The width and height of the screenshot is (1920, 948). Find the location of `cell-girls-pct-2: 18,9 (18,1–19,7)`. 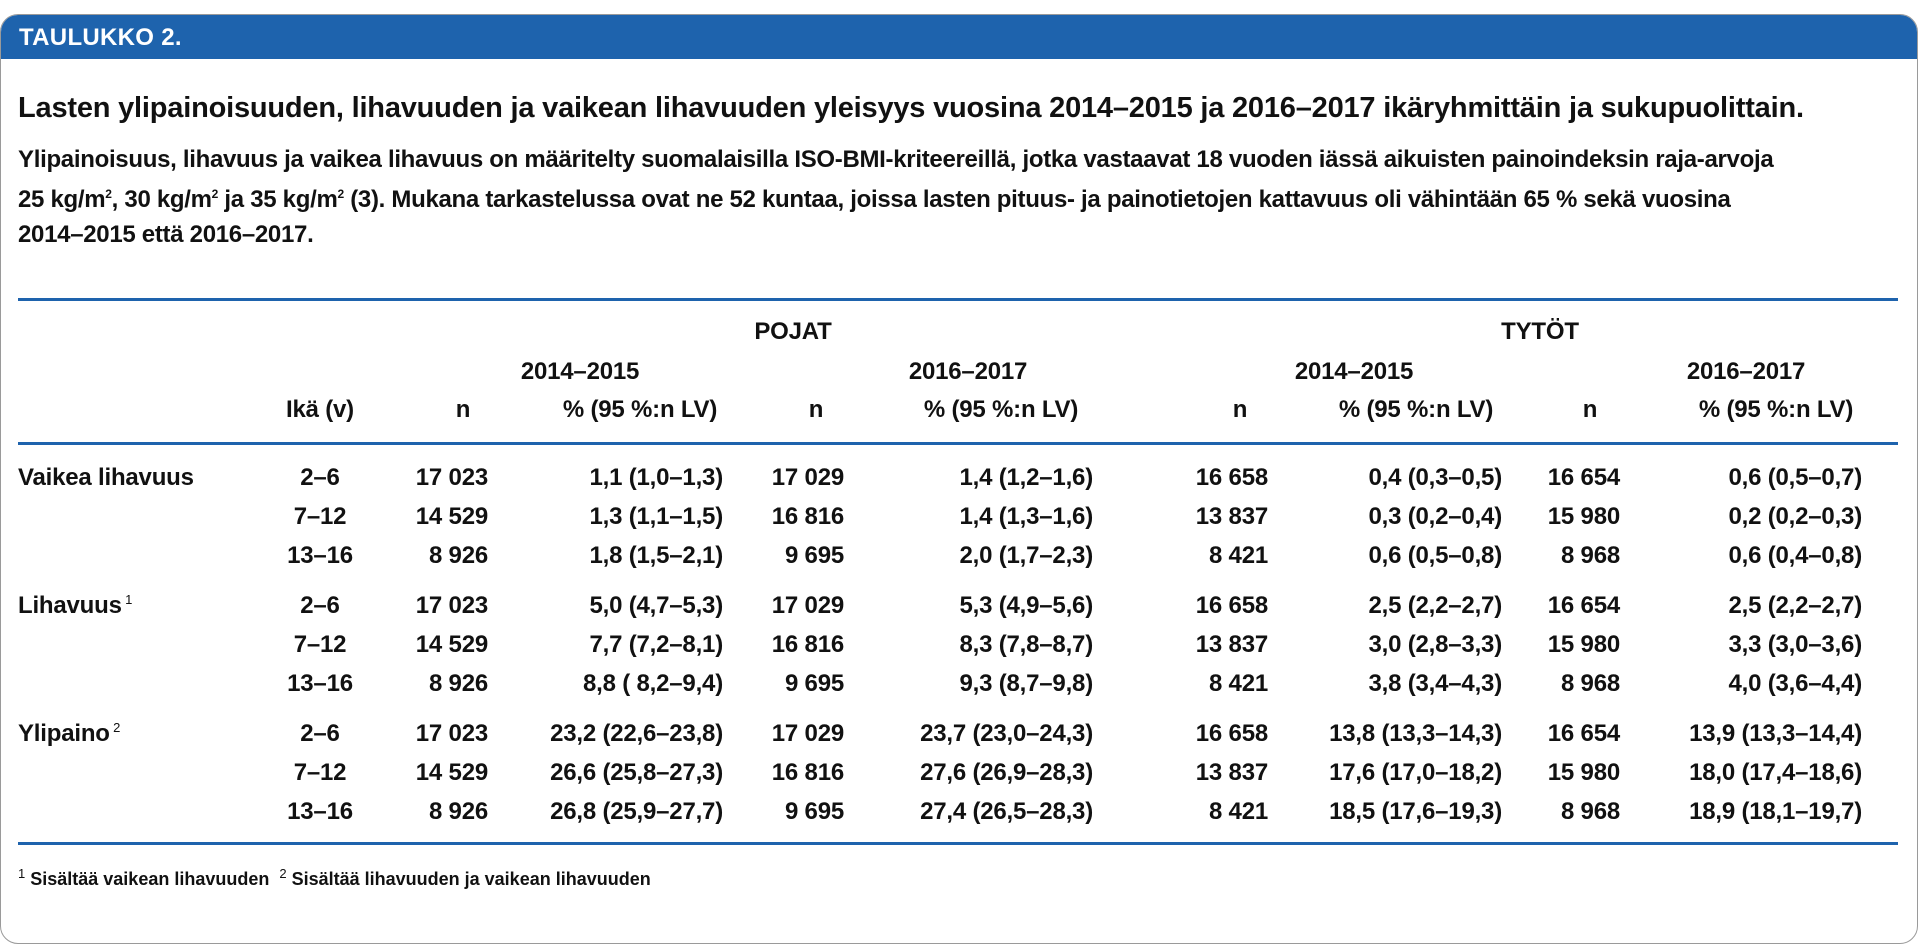

cell-girls-pct-2: 18,9 (18,1–19,7) is located at coordinates (1775, 811).